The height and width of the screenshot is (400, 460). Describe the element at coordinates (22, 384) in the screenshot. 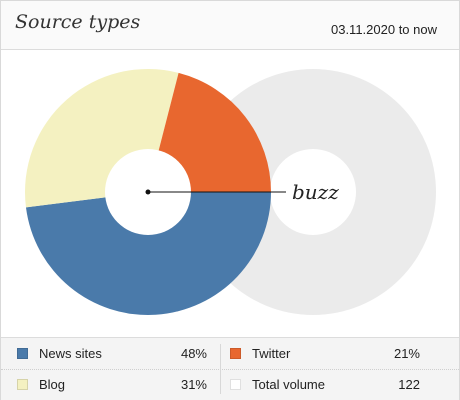

I see `legend-swatch-blog` at that location.